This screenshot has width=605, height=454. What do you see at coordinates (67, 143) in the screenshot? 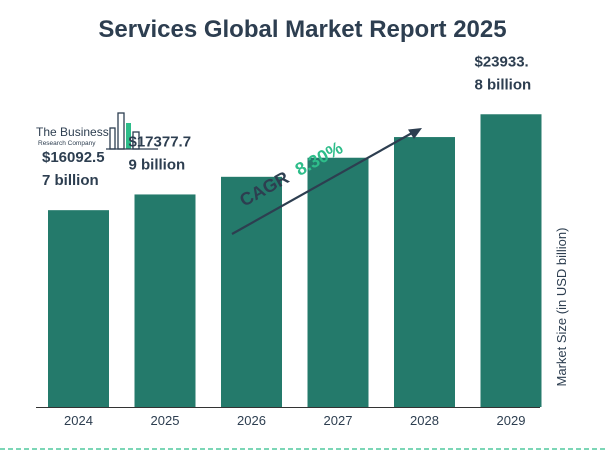
I see `logo-text-sub: Research Company` at bounding box center [67, 143].